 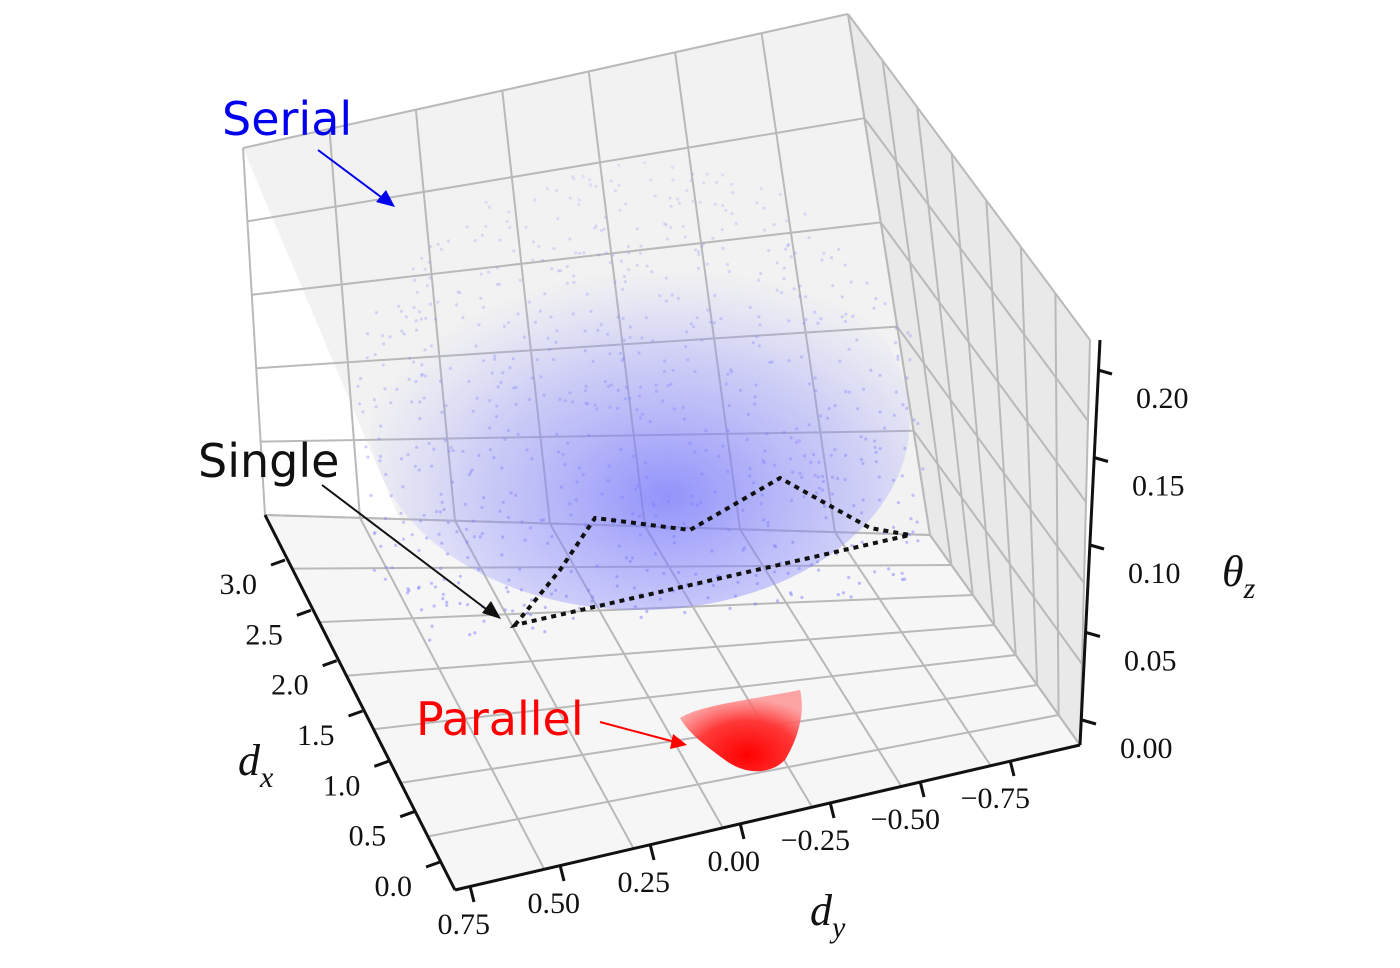 I want to click on z-tick-label: 0.10, so click(x=1154, y=573).